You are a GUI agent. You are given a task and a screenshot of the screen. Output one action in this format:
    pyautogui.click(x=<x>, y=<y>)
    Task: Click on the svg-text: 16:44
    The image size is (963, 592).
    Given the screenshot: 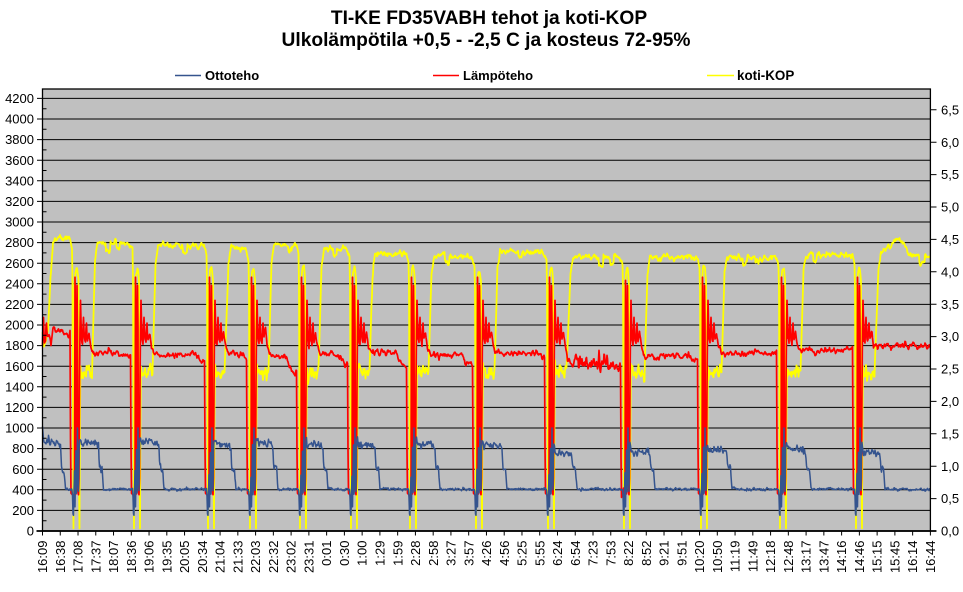 What is the action you would take?
    pyautogui.click(x=930, y=557)
    